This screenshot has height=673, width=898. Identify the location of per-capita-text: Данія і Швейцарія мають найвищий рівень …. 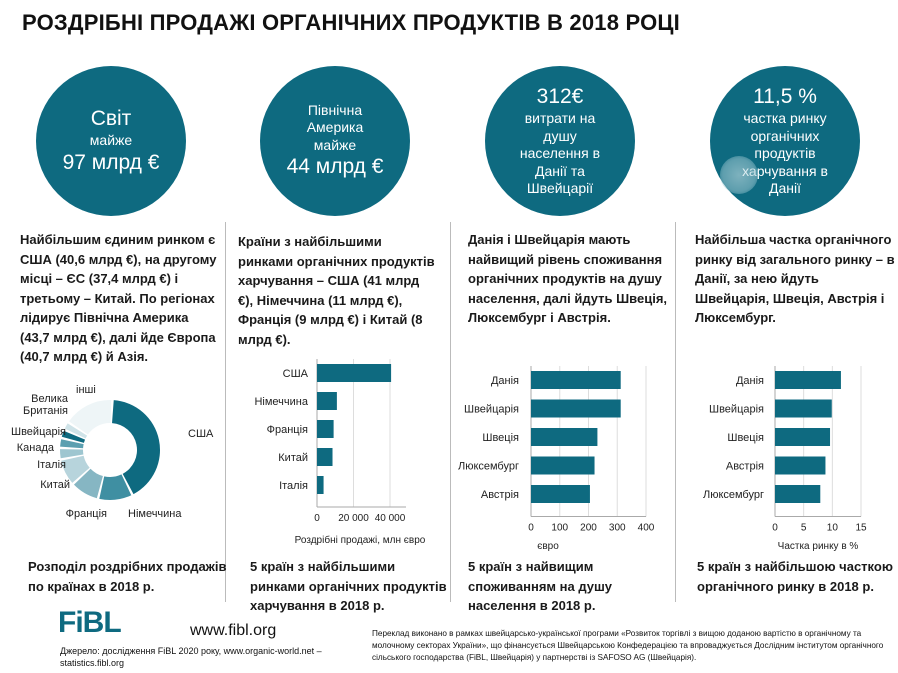
(568, 278).